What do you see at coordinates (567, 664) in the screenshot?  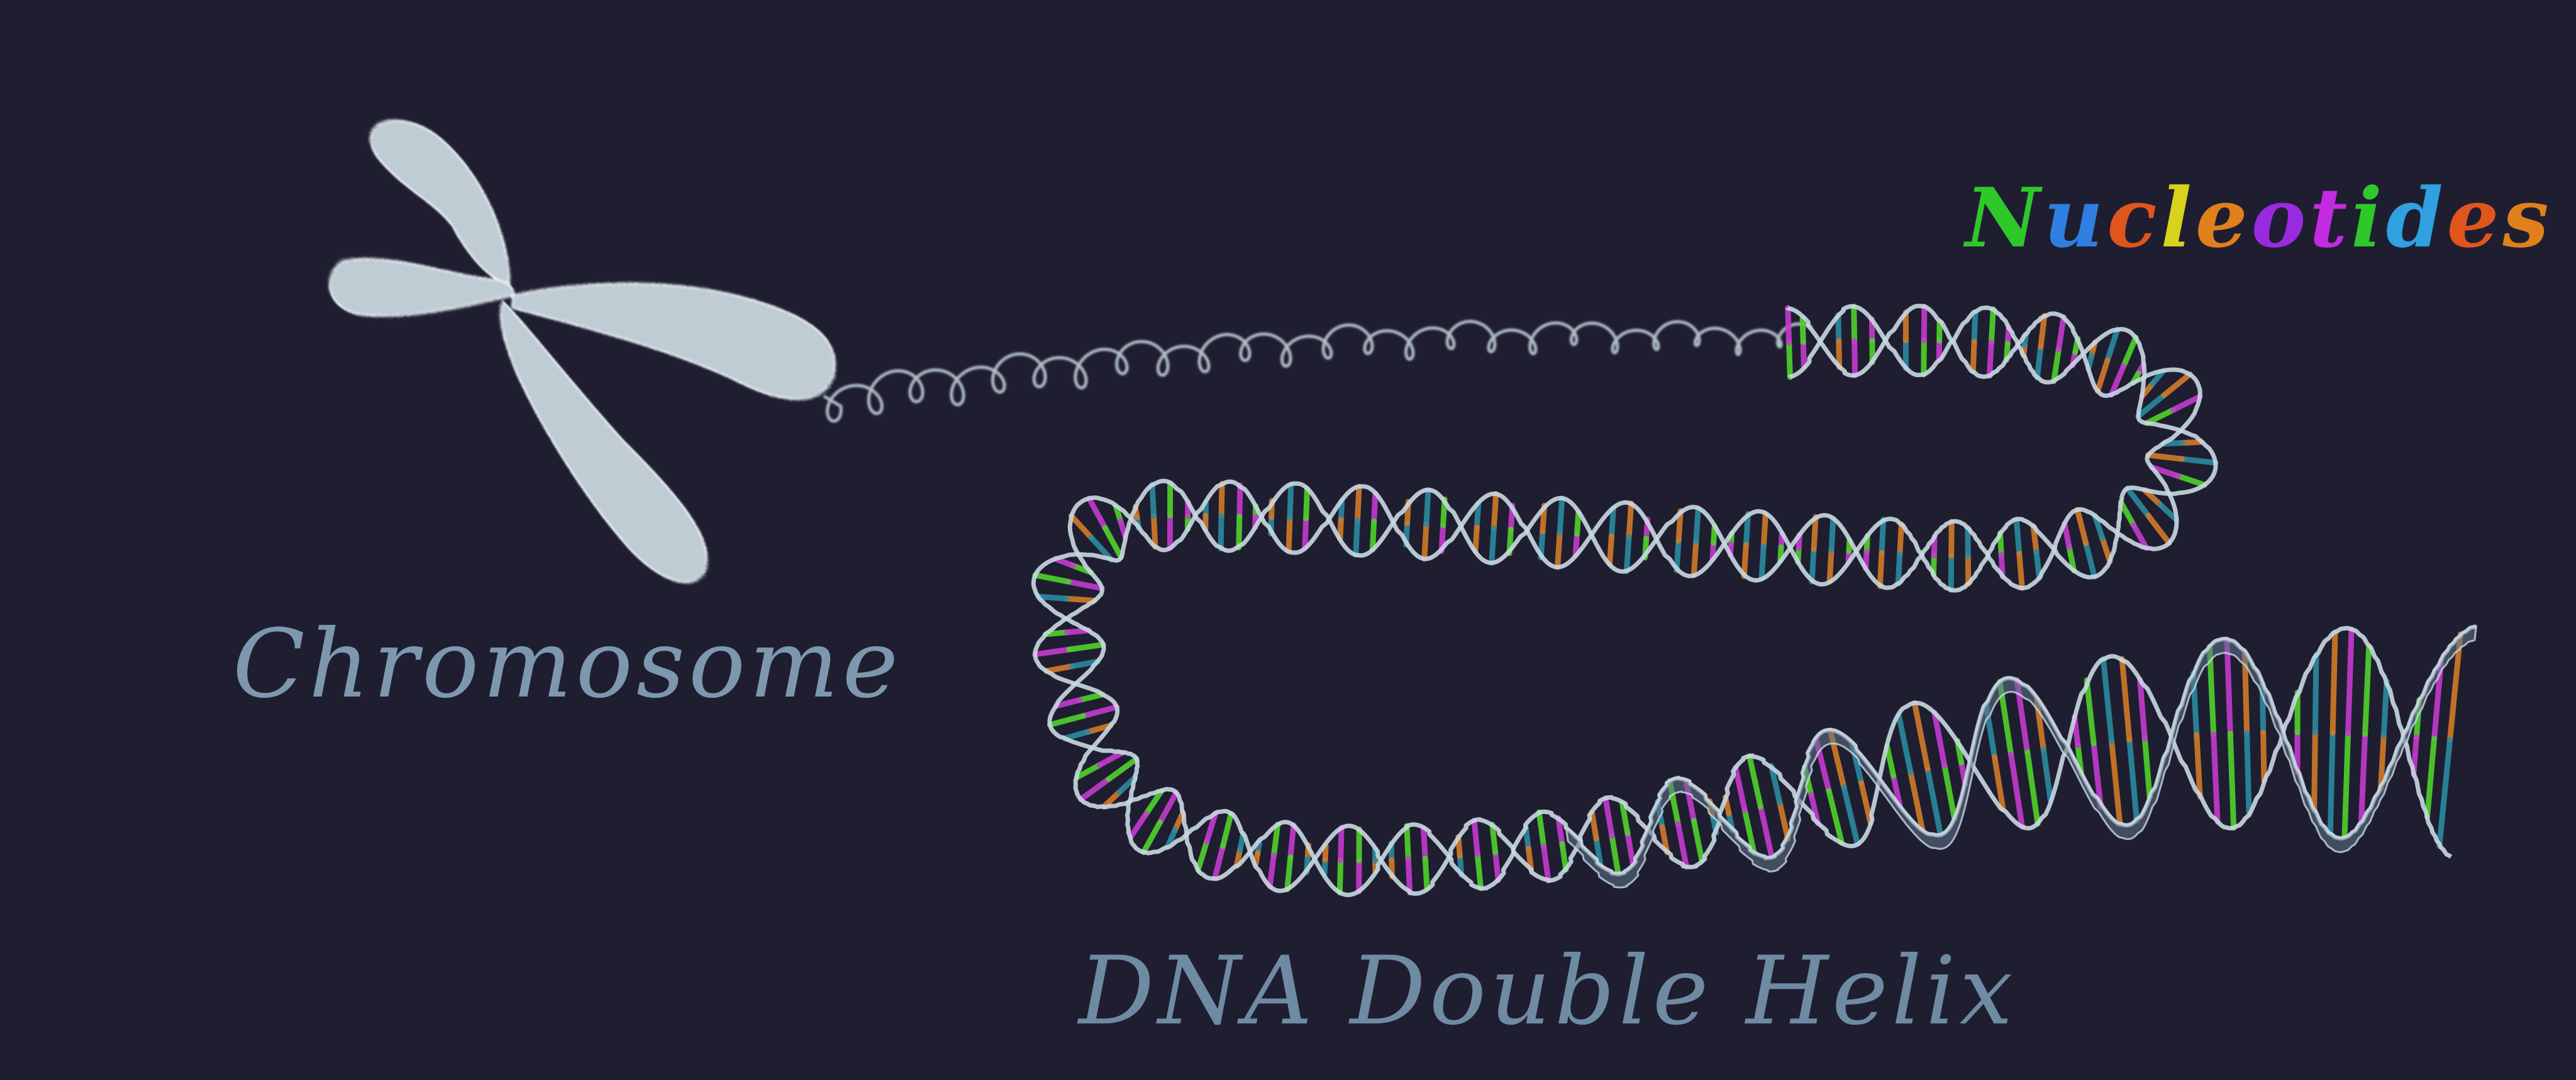 I see `chromosome-label: Chromosome` at bounding box center [567, 664].